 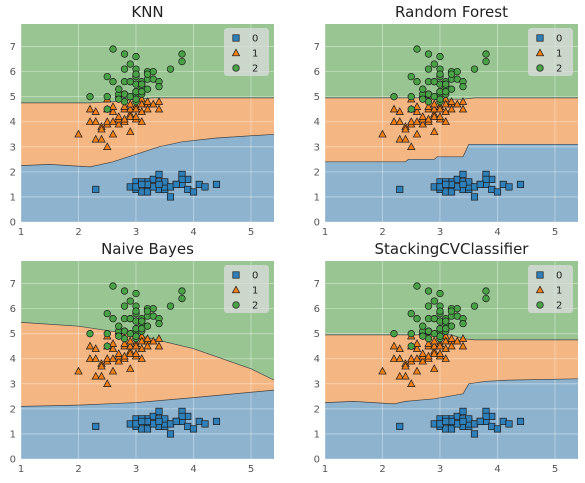 I want to click on x-tick-label: 3, so click(x=136, y=232).